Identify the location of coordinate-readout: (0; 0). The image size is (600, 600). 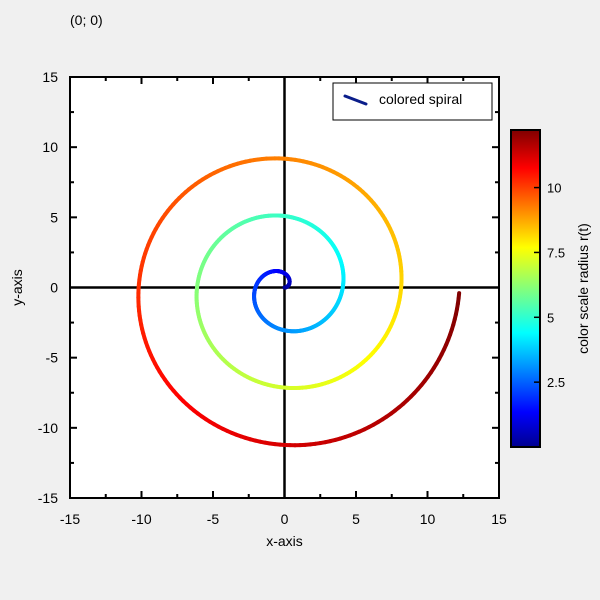
(86, 20).